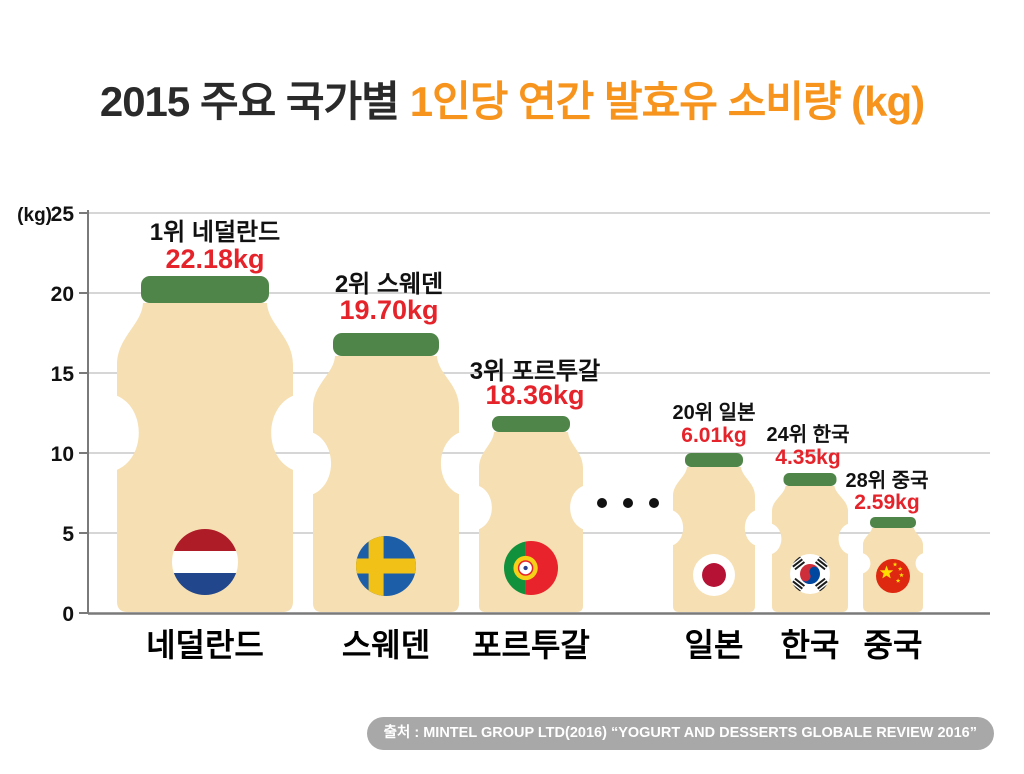  What do you see at coordinates (714, 645) in the screenshot?
I see `country-label: 일본` at bounding box center [714, 645].